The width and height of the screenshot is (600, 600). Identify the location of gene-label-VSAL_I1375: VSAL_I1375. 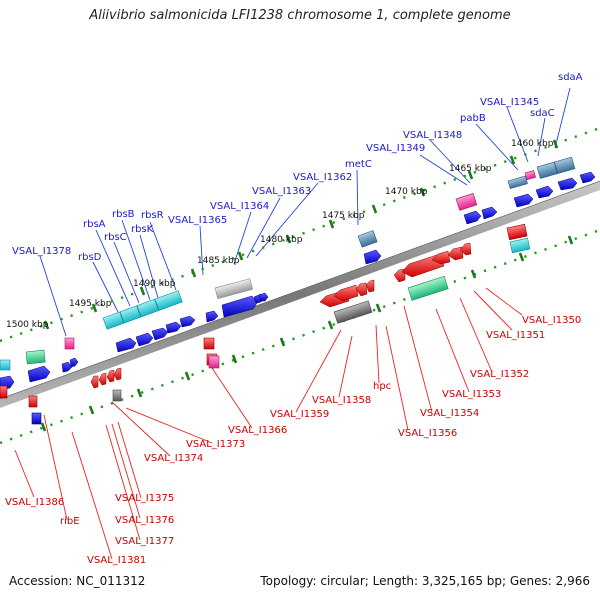
(144, 498).